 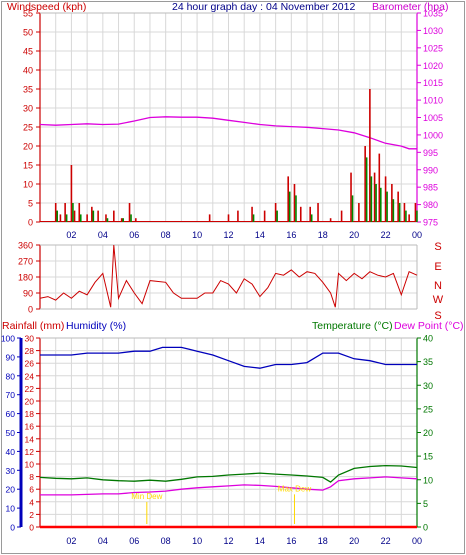 What do you see at coordinates (8, 339) in the screenshot?
I see `humidity-tick-label: 100` at bounding box center [8, 339].